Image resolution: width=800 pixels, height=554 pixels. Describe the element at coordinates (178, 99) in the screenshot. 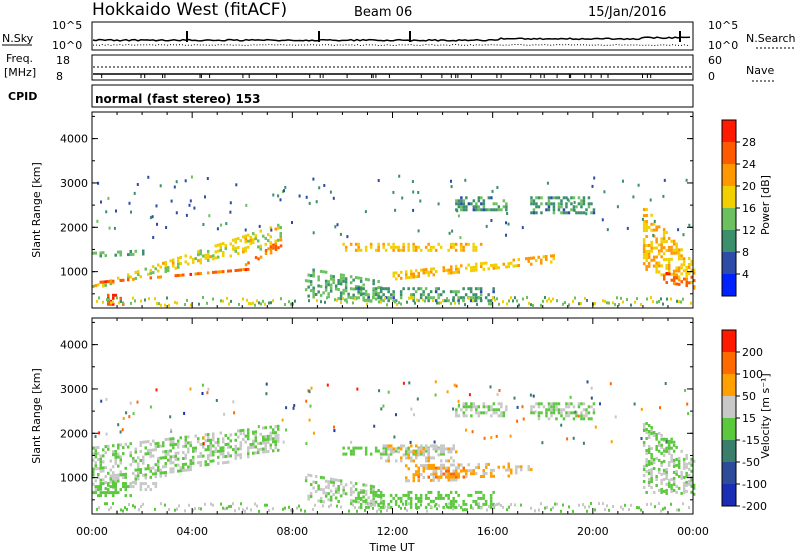

I see `cpid-text: normal (fast stereo) 153` at that location.